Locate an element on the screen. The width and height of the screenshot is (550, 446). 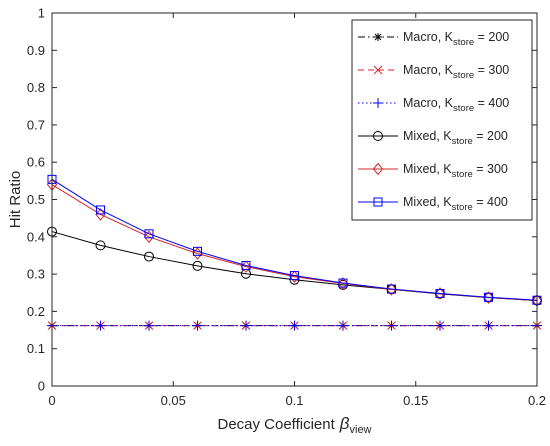
legend-label: Macro, Kstore = 200 is located at coordinates (456, 39).